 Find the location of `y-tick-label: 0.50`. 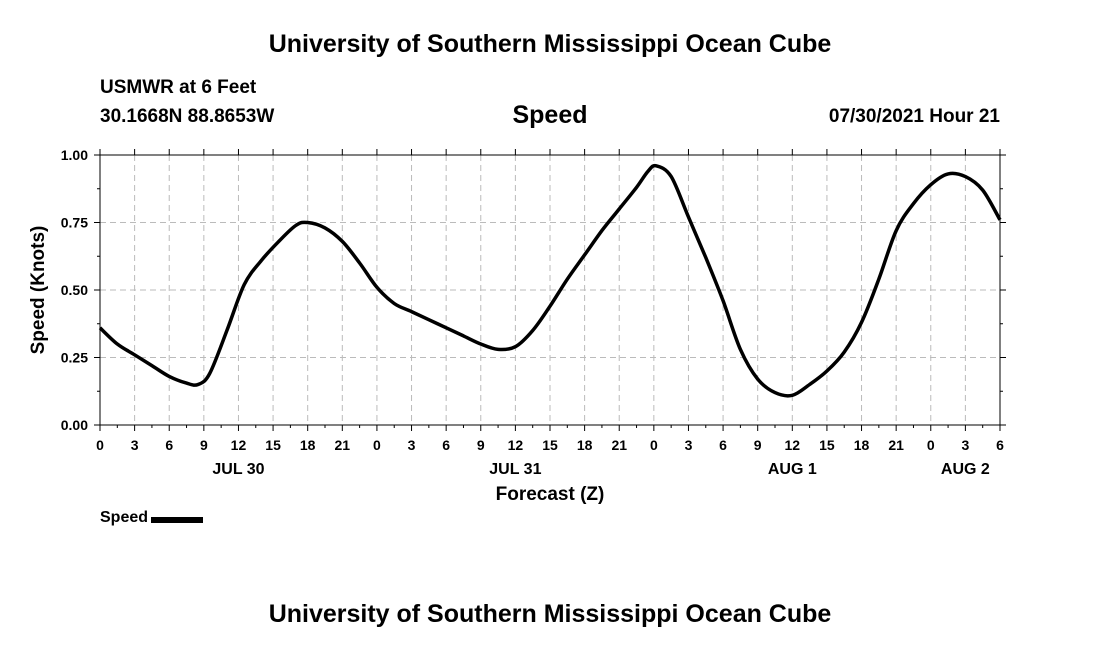

y-tick-label: 0.50 is located at coordinates (74, 290).